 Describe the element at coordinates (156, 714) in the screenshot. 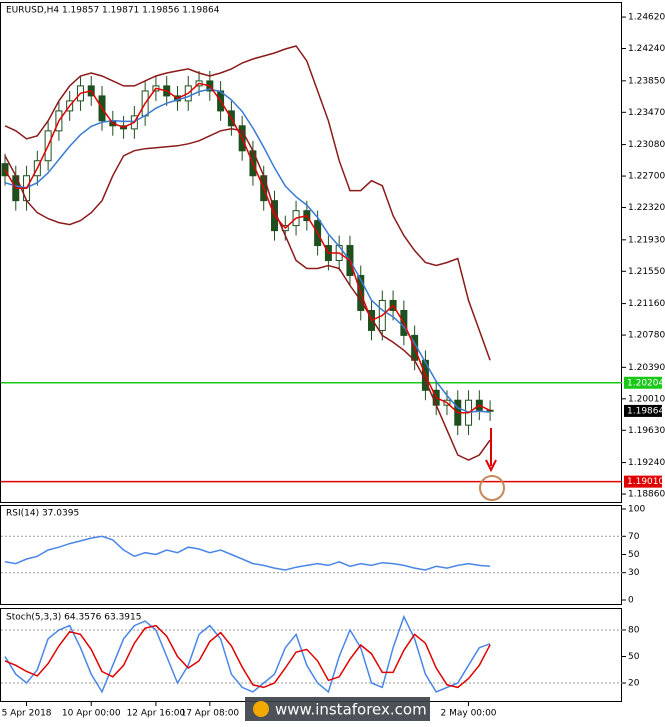

I see `x-tick-label: 12 Apr 16:00` at that location.